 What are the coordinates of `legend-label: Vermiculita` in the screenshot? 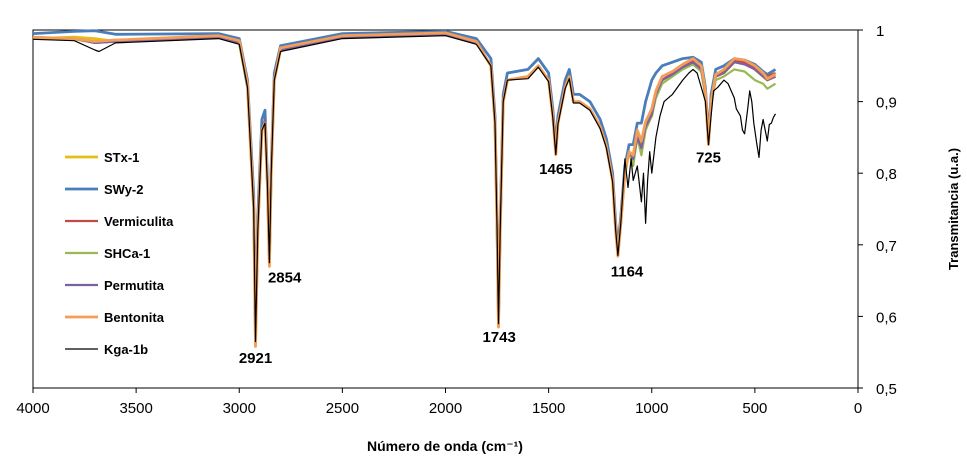 It's located at (139, 221).